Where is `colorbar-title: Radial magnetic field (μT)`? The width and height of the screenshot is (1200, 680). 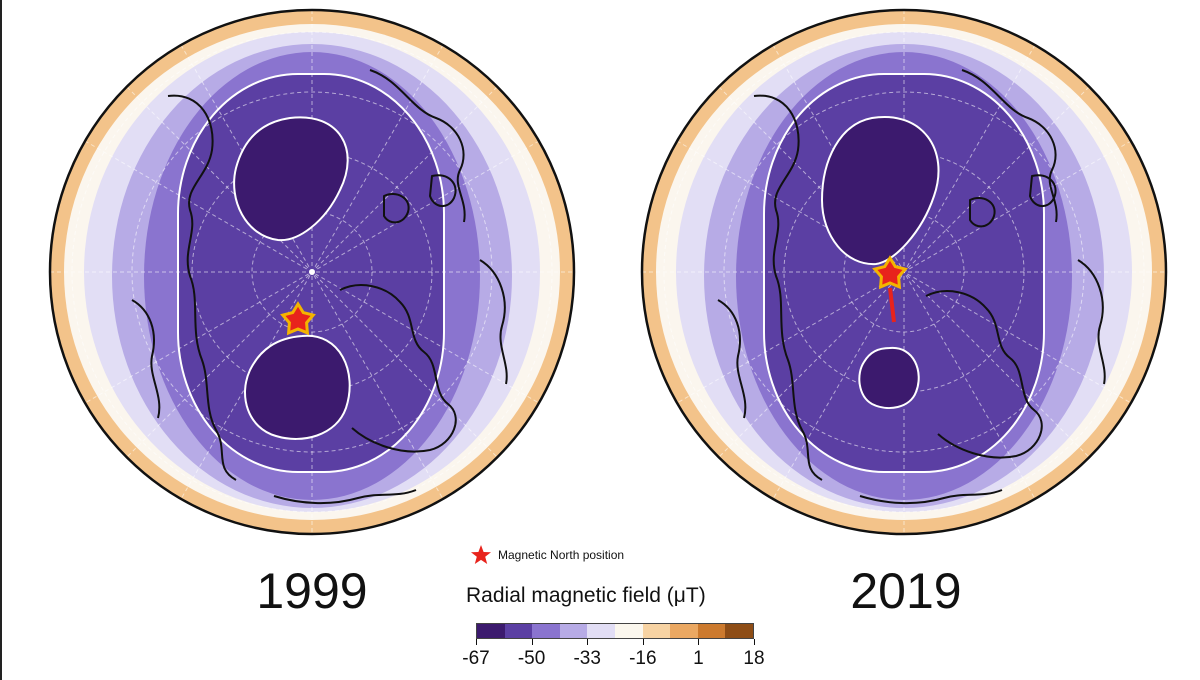
colorbar-title: Radial magnetic field (μT) is located at coordinates (586, 595).